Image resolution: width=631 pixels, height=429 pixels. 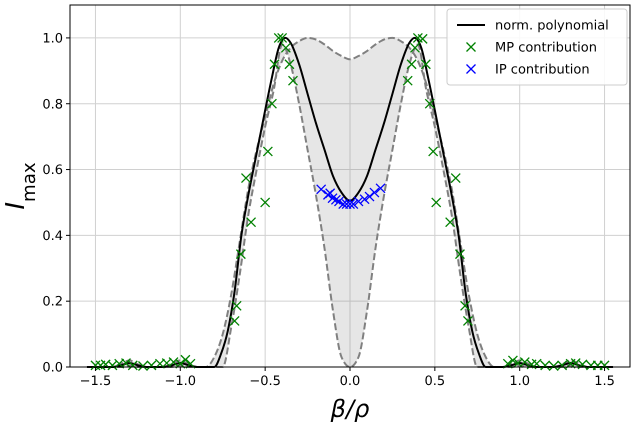 I want to click on x-axis-title: β/ρ, so click(x=350, y=409).